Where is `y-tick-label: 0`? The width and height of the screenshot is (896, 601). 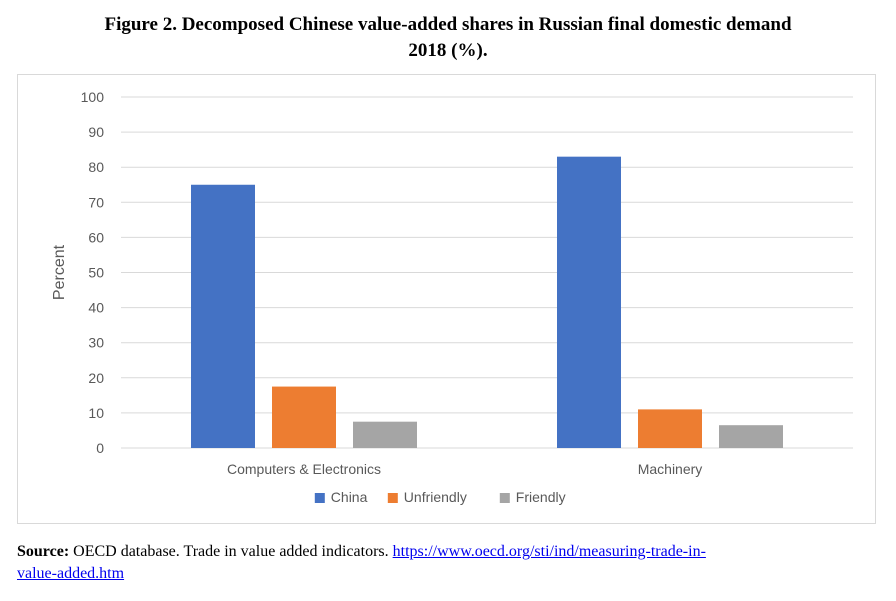 y-tick-label: 0 is located at coordinates (100, 448).